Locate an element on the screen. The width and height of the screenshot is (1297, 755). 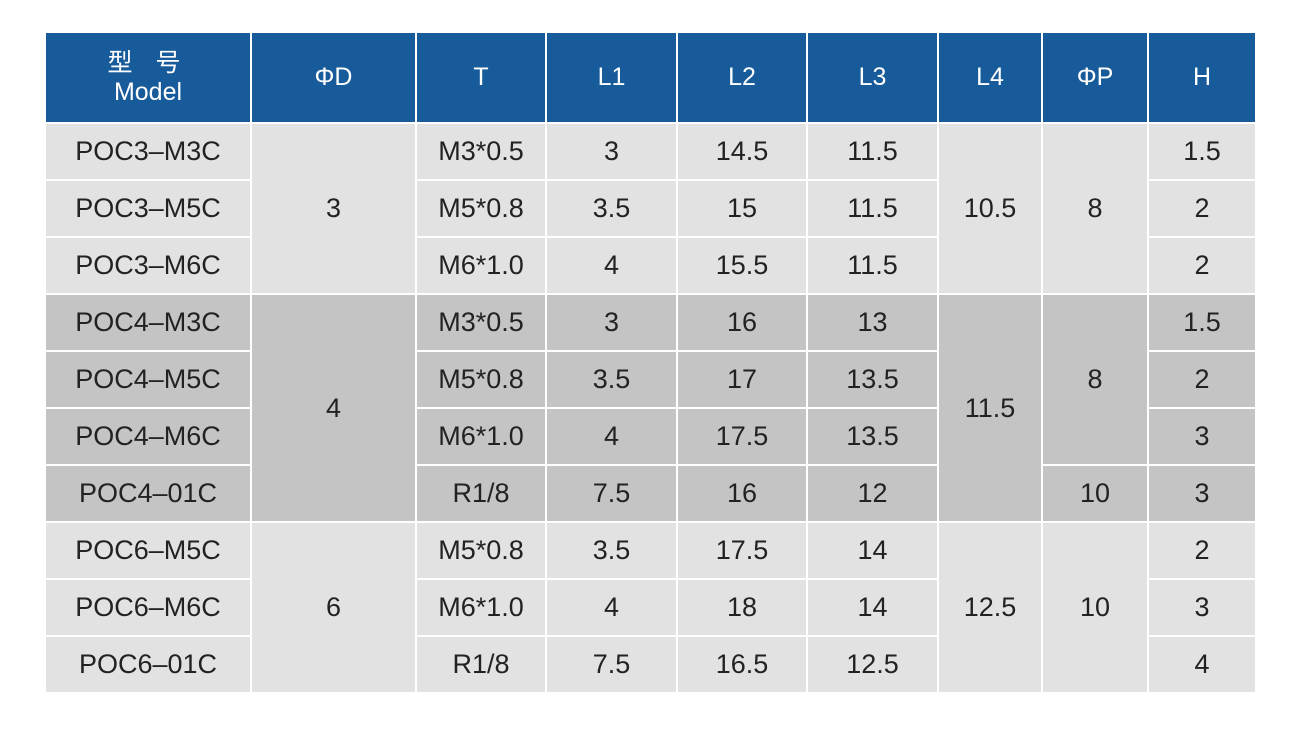
cell-od: 4 is located at coordinates (333, 408).